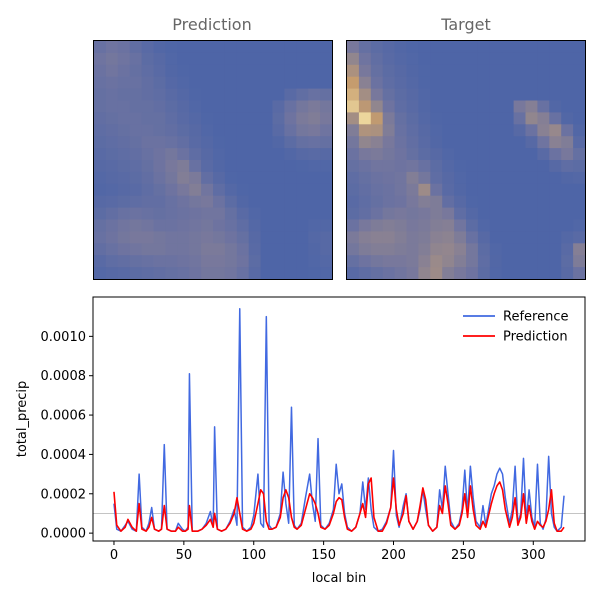 The height and width of the screenshot is (600, 600). I want to click on y-axis-label: total_precip, so click(22, 419).